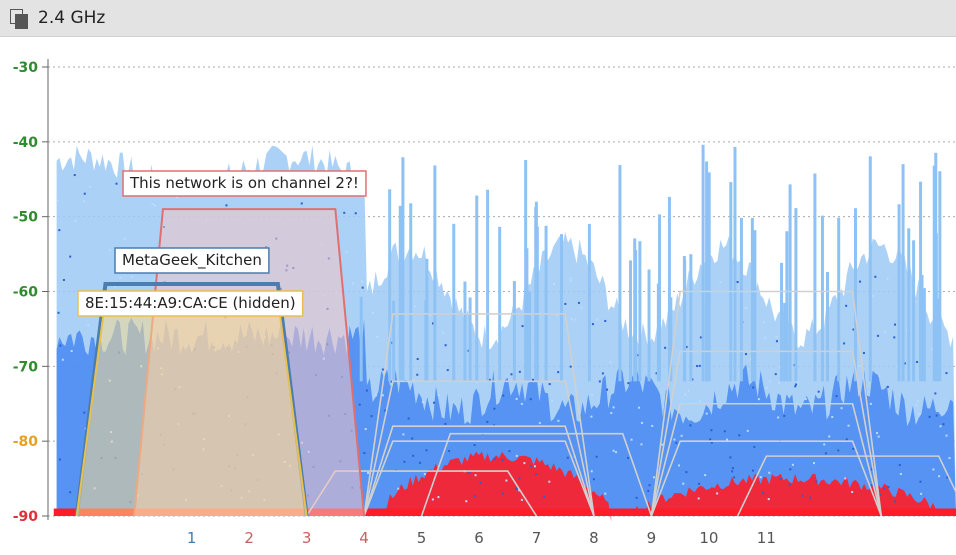 The height and width of the screenshot is (555, 956). Describe the element at coordinates (26, 442) in the screenshot. I see `y-tick-label: -80` at that location.